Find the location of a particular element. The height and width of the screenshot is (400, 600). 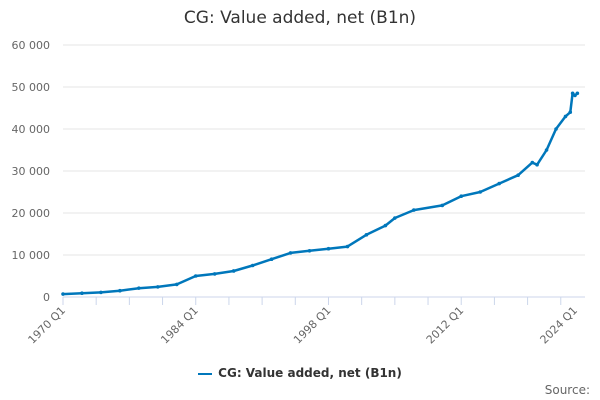

y-tick-label: 40 000 is located at coordinates (31, 129).